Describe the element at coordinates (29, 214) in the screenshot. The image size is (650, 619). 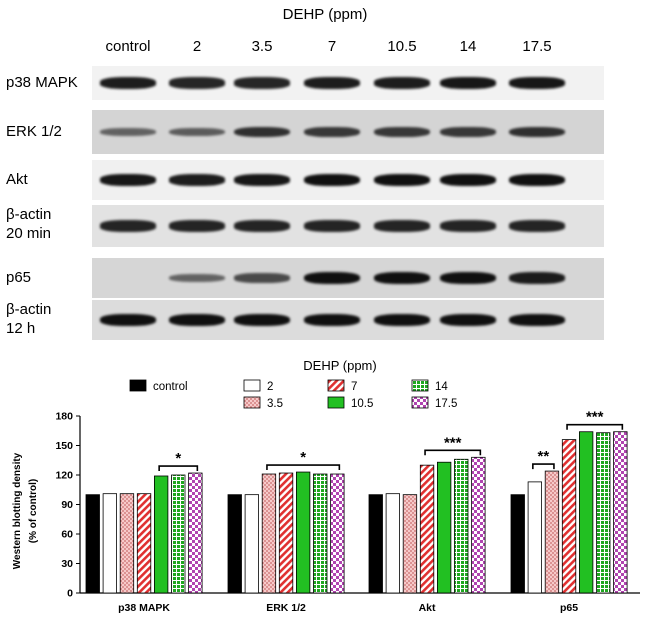
I see `blot-row-label-main: β-actin` at that location.